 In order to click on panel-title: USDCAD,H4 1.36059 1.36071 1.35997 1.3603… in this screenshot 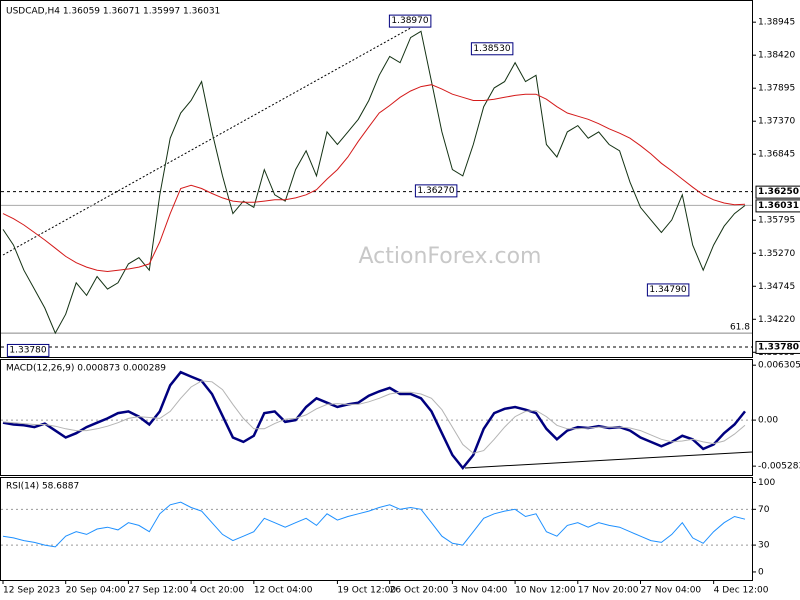, I will do `click(113, 12)`.